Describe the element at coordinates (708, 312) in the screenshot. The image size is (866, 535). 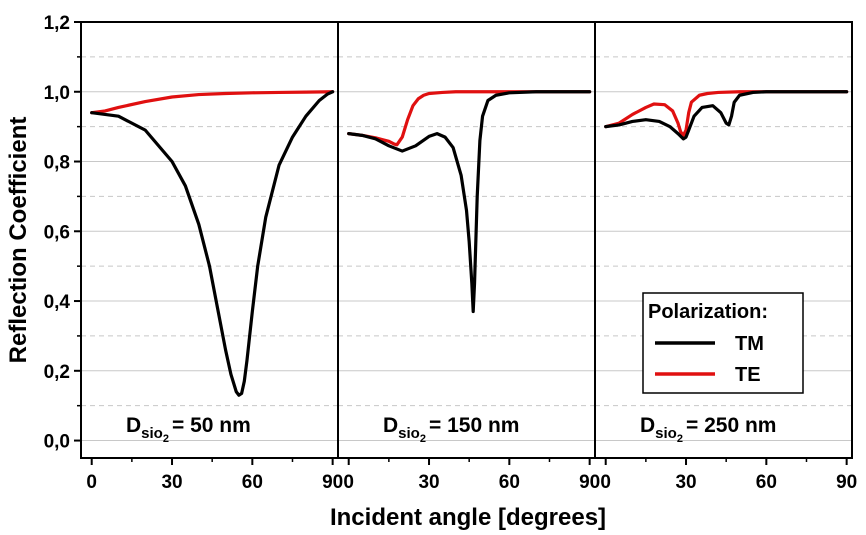
I see `legend-title: Polarization:` at that location.